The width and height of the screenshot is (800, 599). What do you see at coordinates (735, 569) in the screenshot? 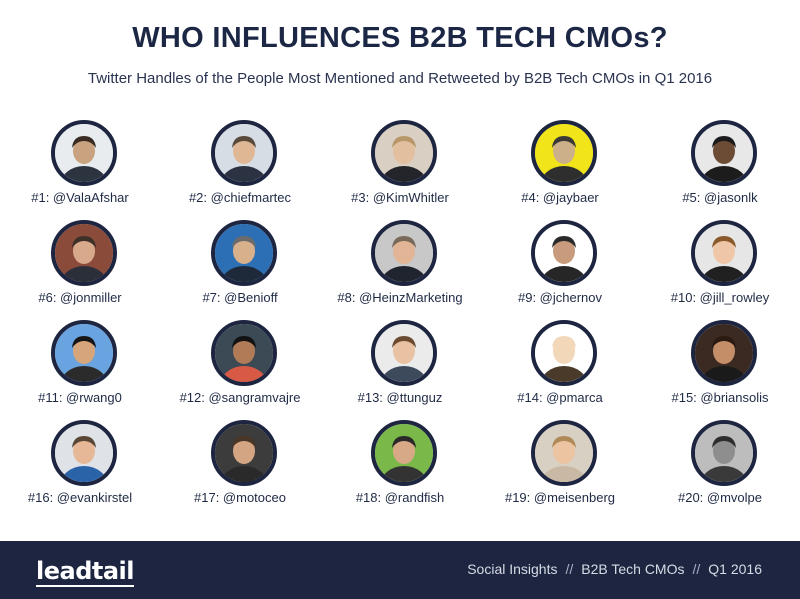
I see `footer-meta-period: Q1 2016` at bounding box center [735, 569].